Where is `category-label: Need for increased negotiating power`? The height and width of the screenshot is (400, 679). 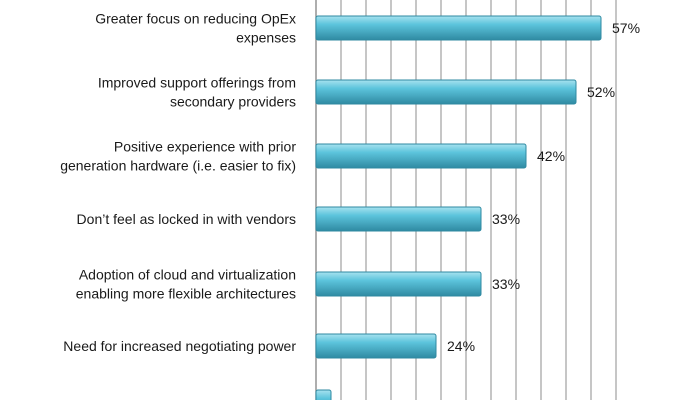 category-label: Need for increased negotiating power is located at coordinates (179, 346).